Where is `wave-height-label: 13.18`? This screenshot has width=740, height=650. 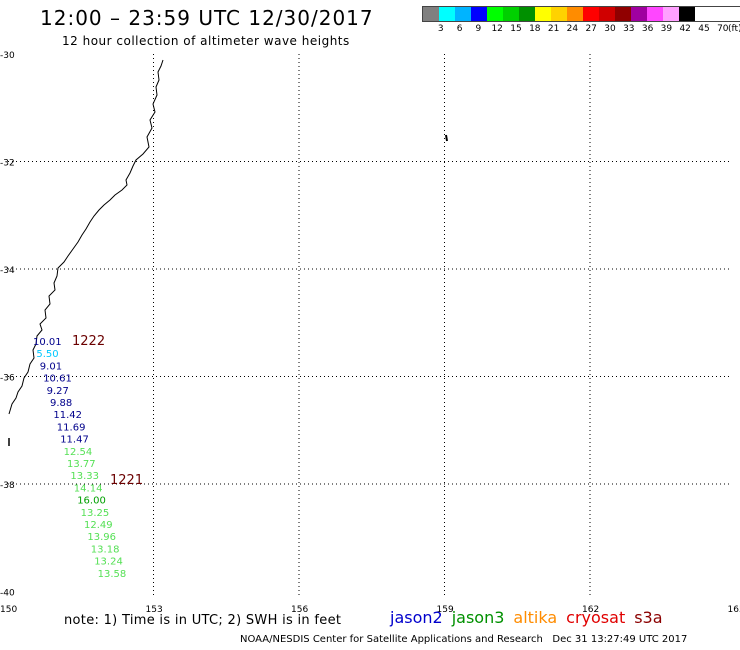 wave-height-label: 13.18 is located at coordinates (105, 549).